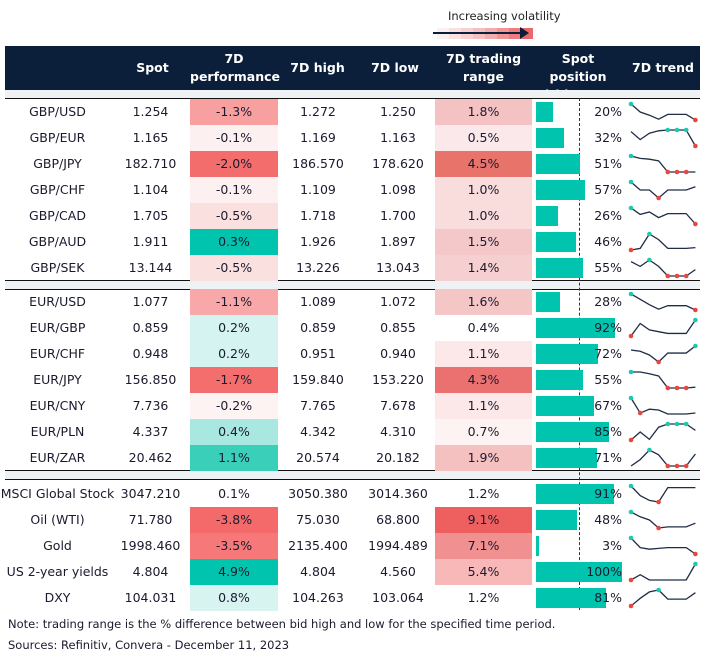 This screenshot has width=706, height=659. Describe the element at coordinates (150, 353) in the screenshot. I see `spot-value: 0.948` at that location.